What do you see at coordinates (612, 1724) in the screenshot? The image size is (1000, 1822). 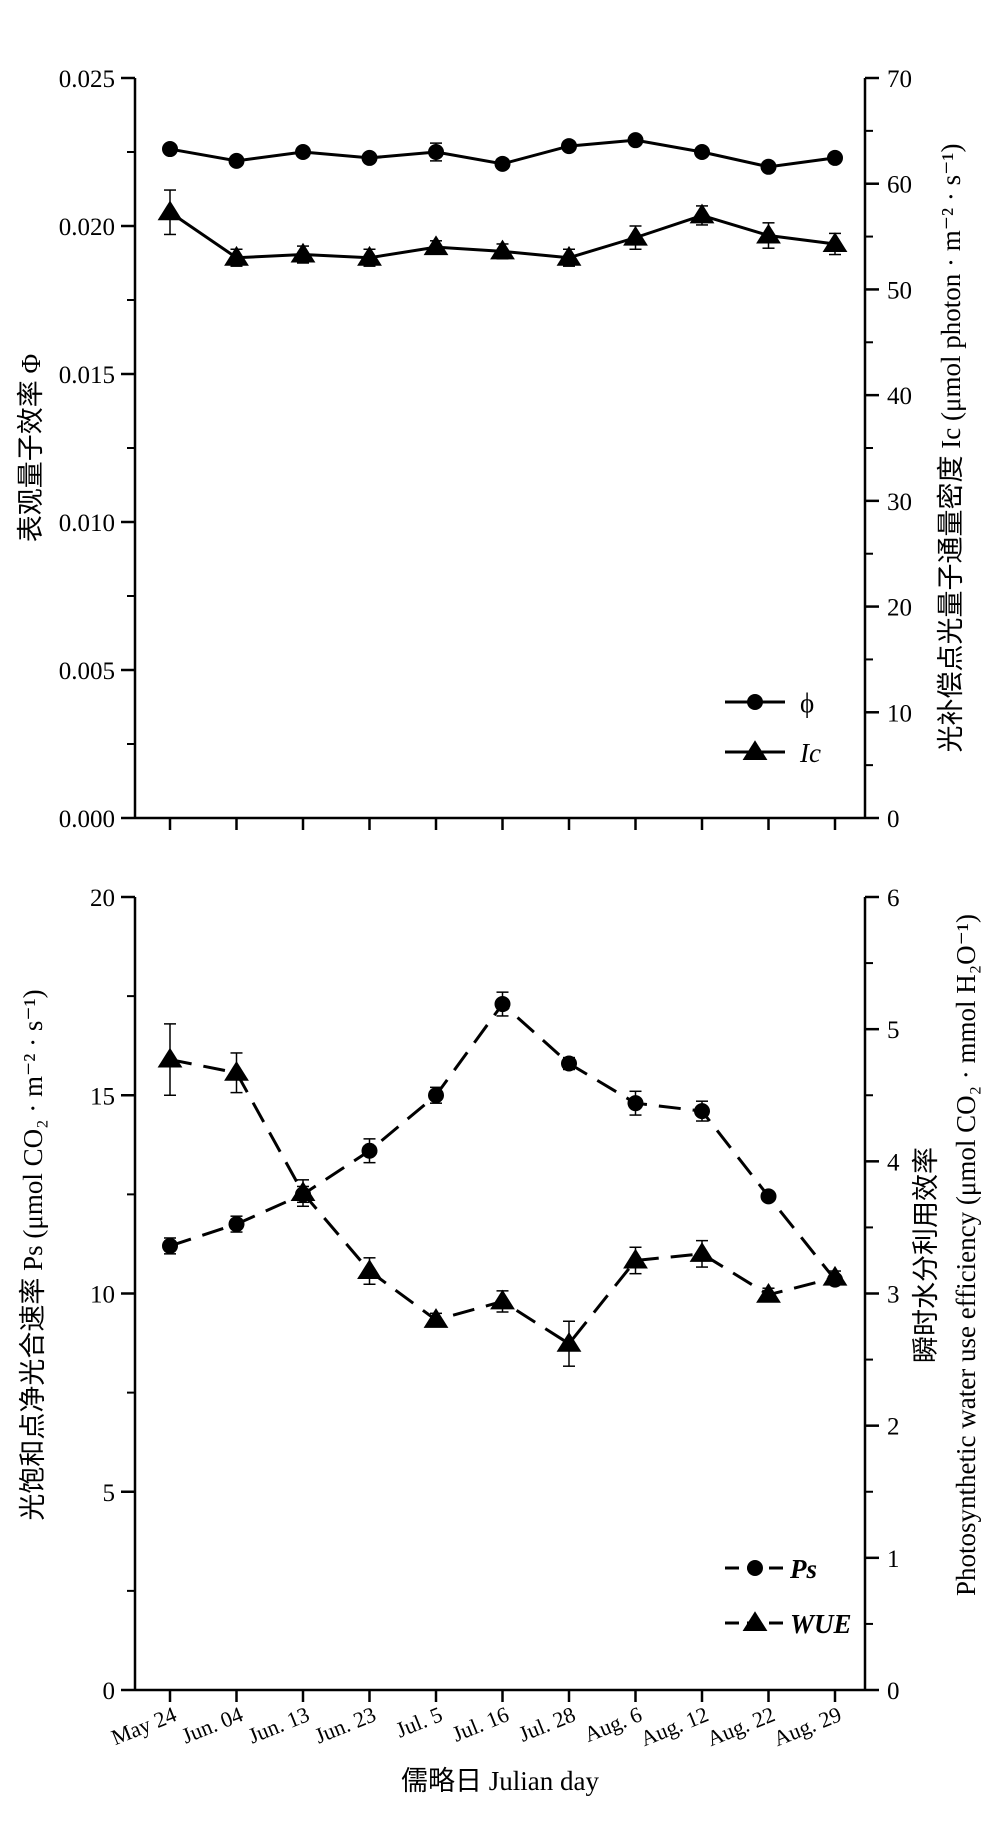 I see `x-tick-label: Aug. 6` at bounding box center [612, 1724].